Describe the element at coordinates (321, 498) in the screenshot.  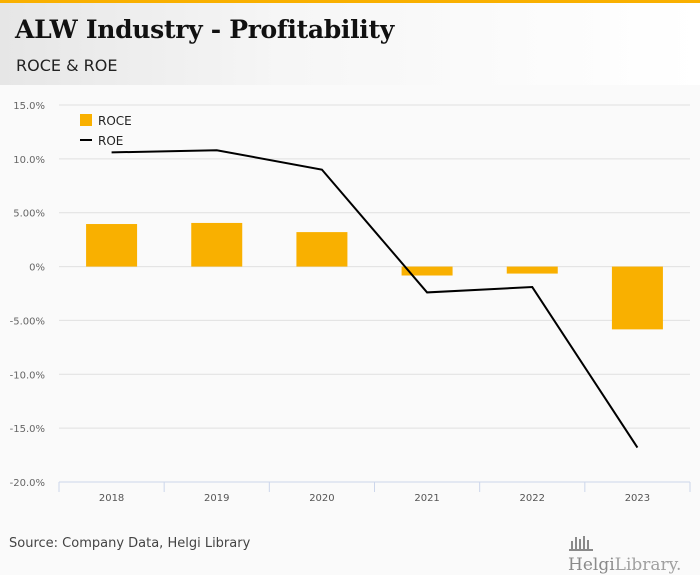
I see `x-tick-label: 2020` at that location.